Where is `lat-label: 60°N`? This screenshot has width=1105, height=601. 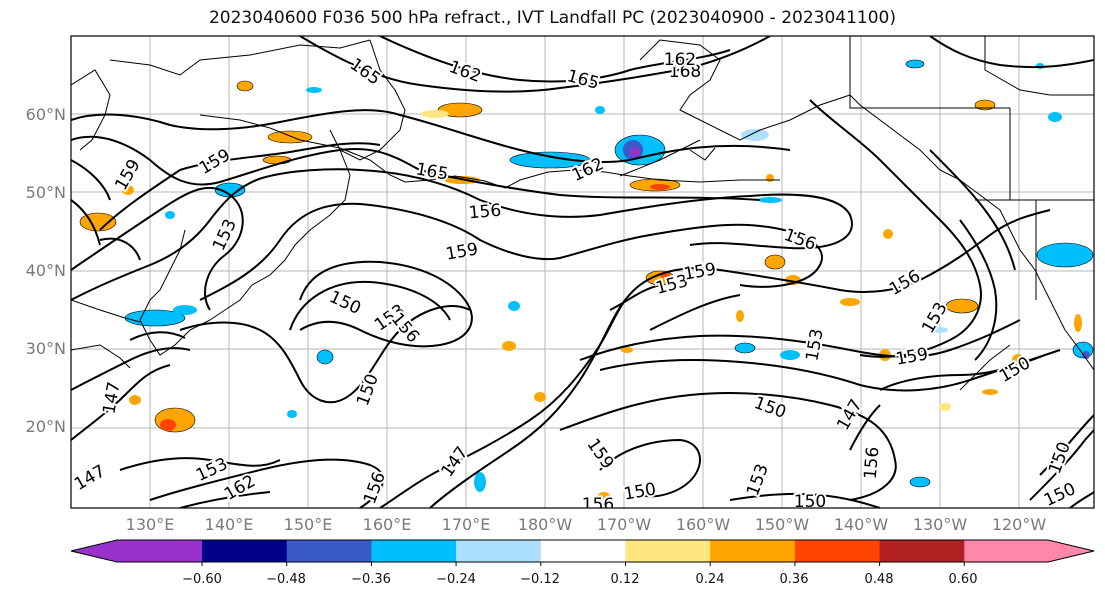
lat-label: 60°N is located at coordinates (45, 114).